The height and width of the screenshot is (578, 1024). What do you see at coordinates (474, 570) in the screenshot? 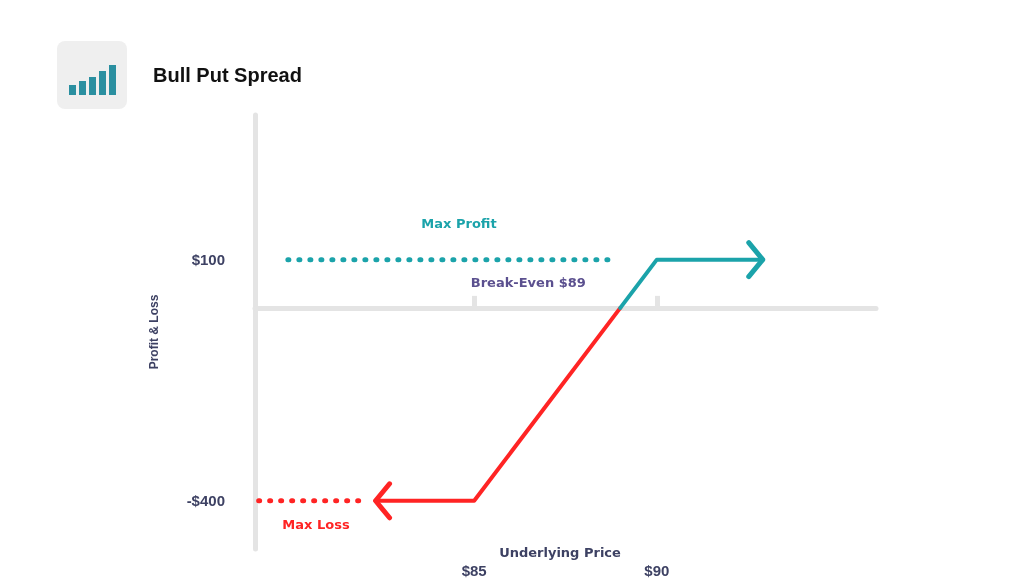
I see `x-tick-label: $85` at bounding box center [474, 570].